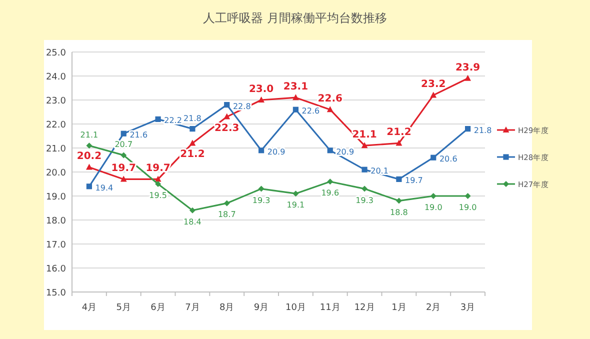 The height and width of the screenshot is (339, 590). What do you see at coordinates (56, 125) in the screenshot?
I see `y-tick-label: 22.0` at bounding box center [56, 125].